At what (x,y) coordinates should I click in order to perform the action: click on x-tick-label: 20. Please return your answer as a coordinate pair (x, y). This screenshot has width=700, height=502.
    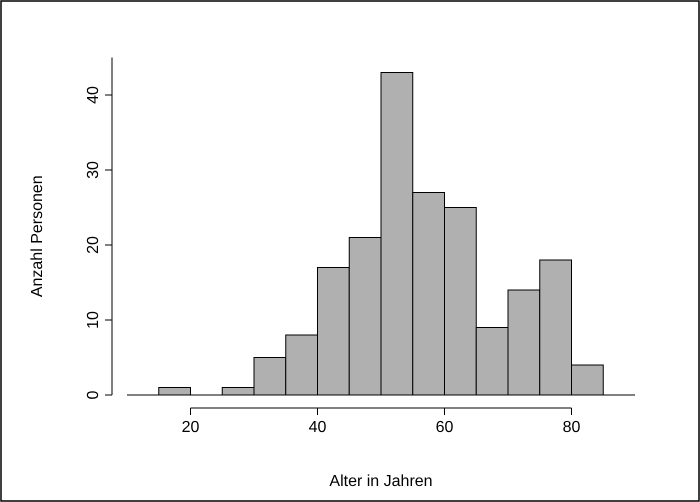
    Looking at the image, I should click on (191, 427).